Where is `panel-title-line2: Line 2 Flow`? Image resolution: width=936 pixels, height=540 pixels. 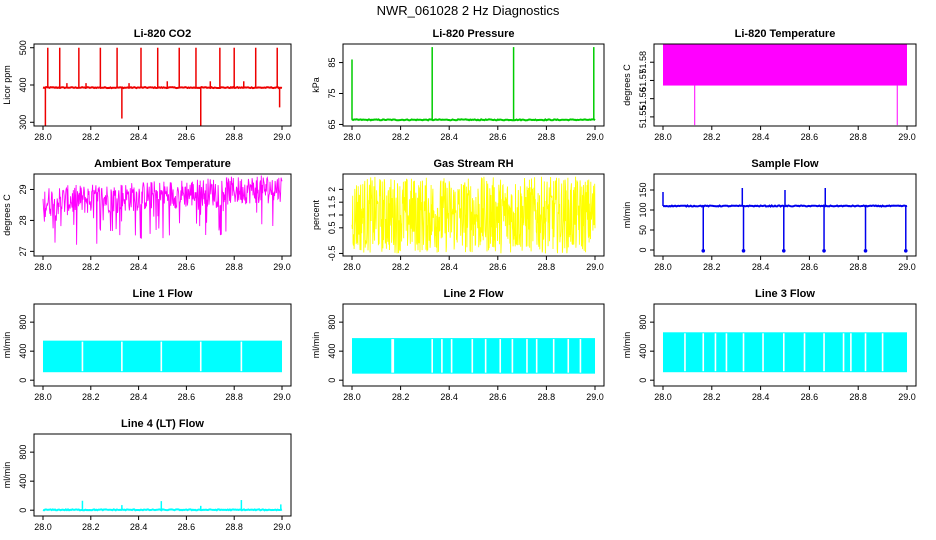 panel-title-line2: Line 2 Flow is located at coordinates (474, 294).